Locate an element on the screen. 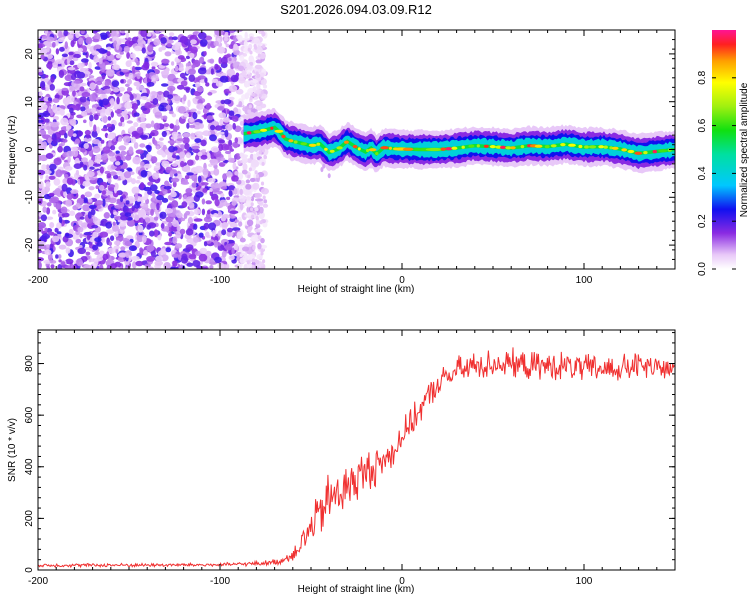  y-tick-label: 20 is located at coordinates (29, 54).